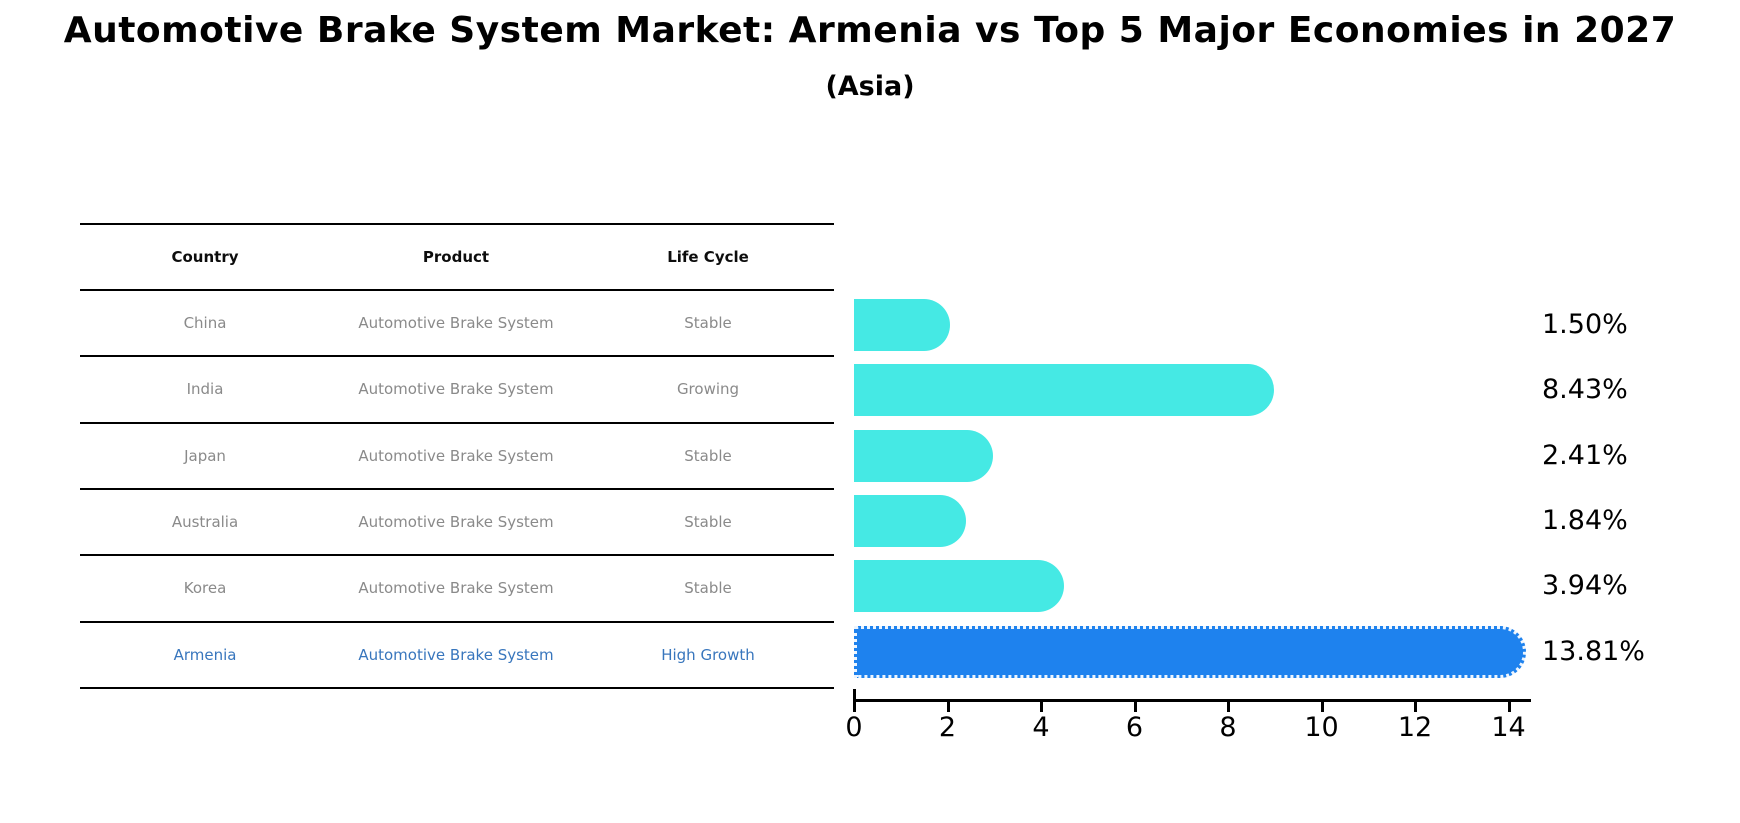 The width and height of the screenshot is (1740, 823). I want to click on bar-india, so click(1064, 390).